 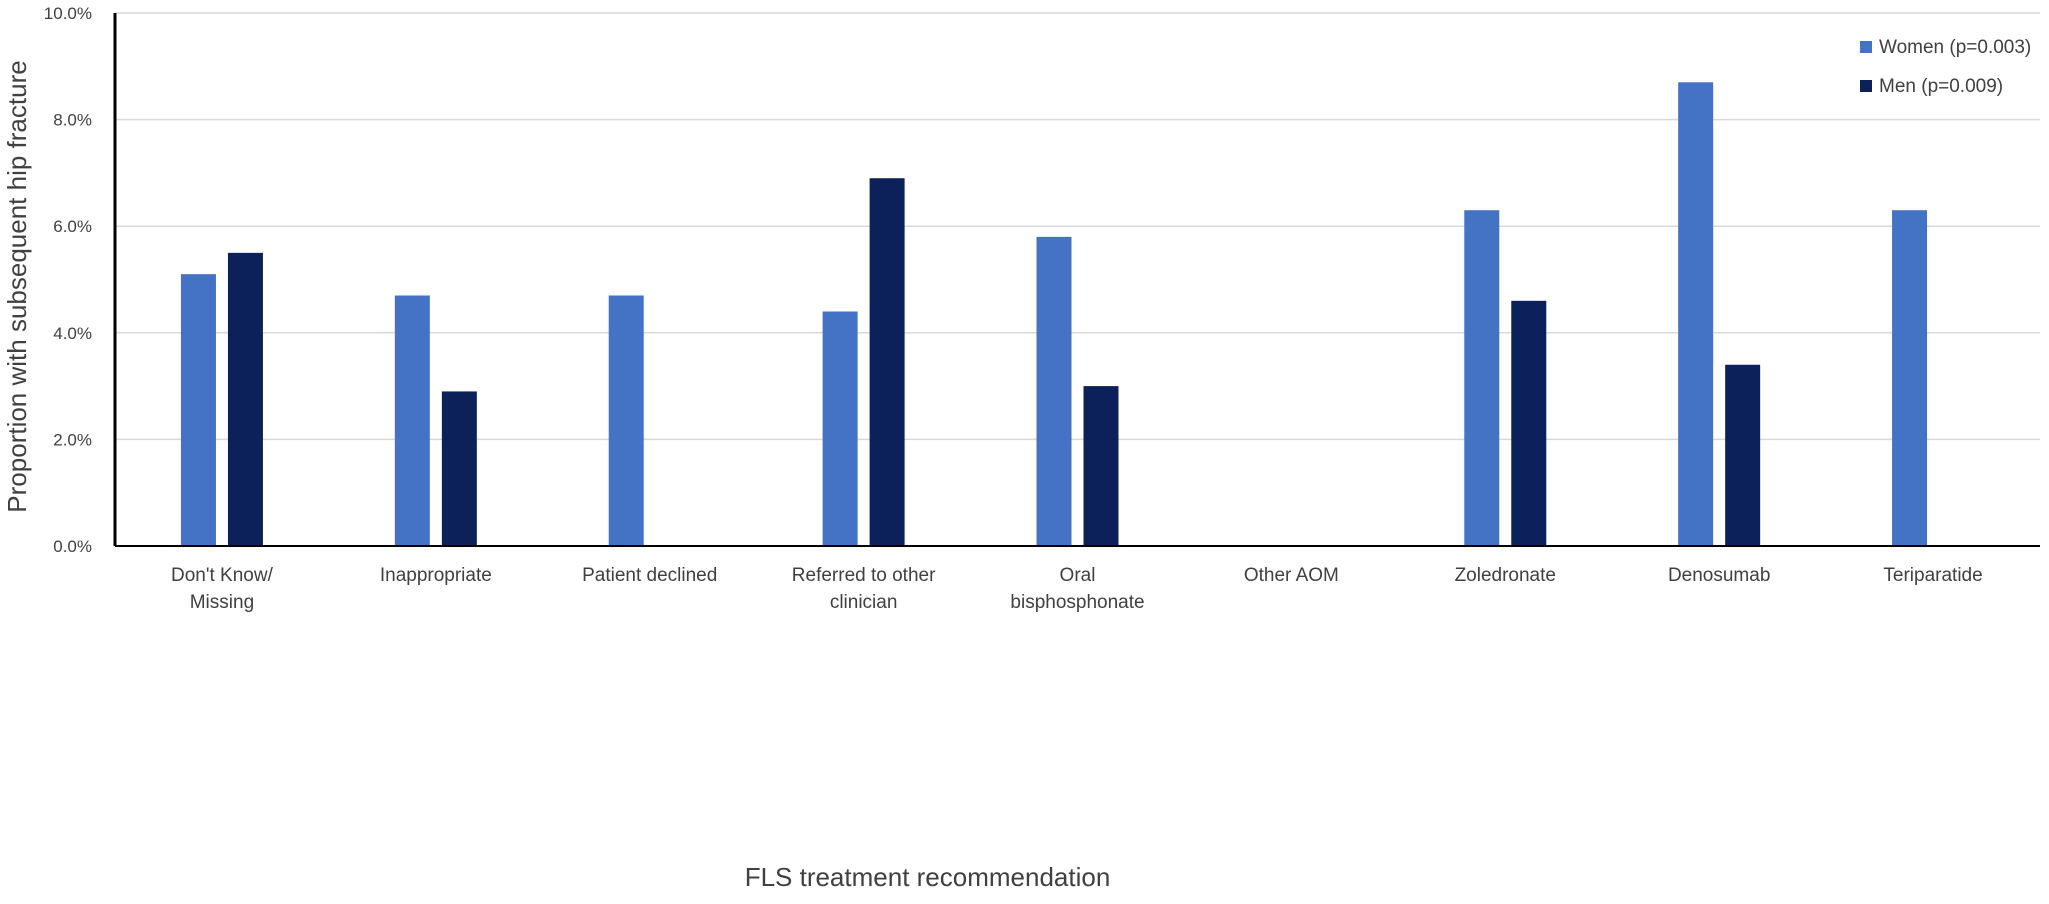 I want to click on y-axis-title: Proportion with subsequent hip fracture, so click(x=17, y=286).